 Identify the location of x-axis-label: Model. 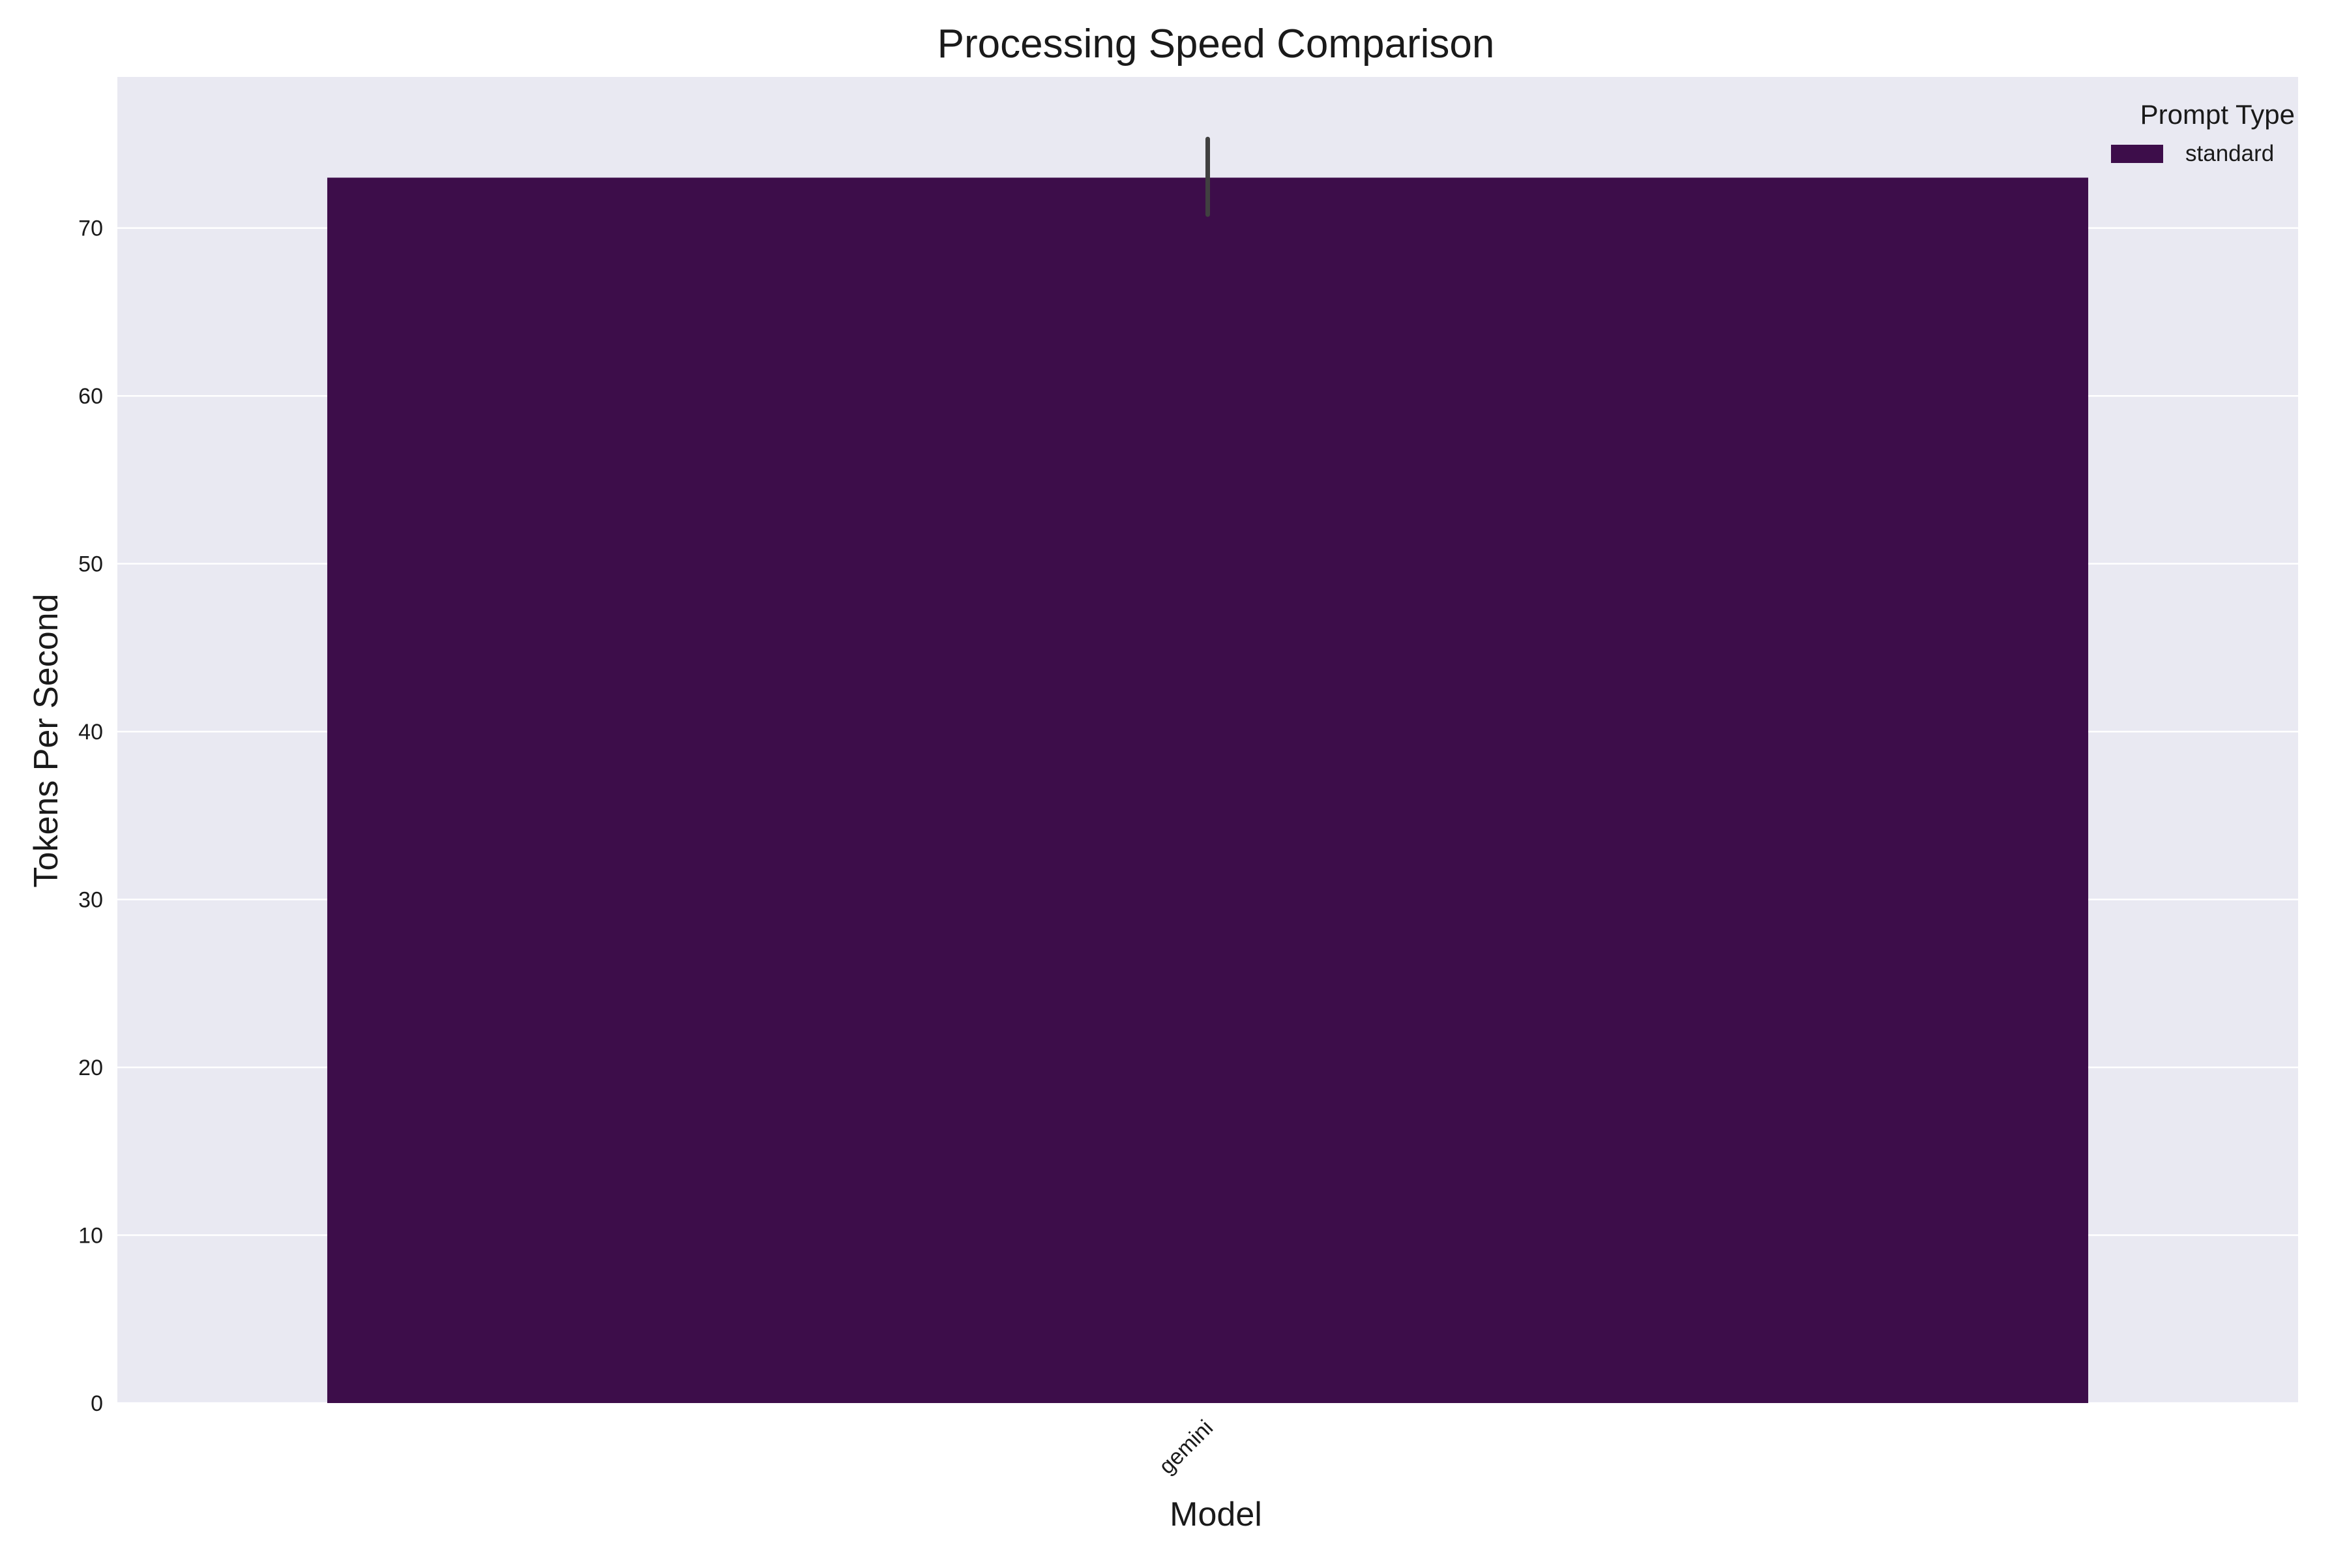
(1216, 1515).